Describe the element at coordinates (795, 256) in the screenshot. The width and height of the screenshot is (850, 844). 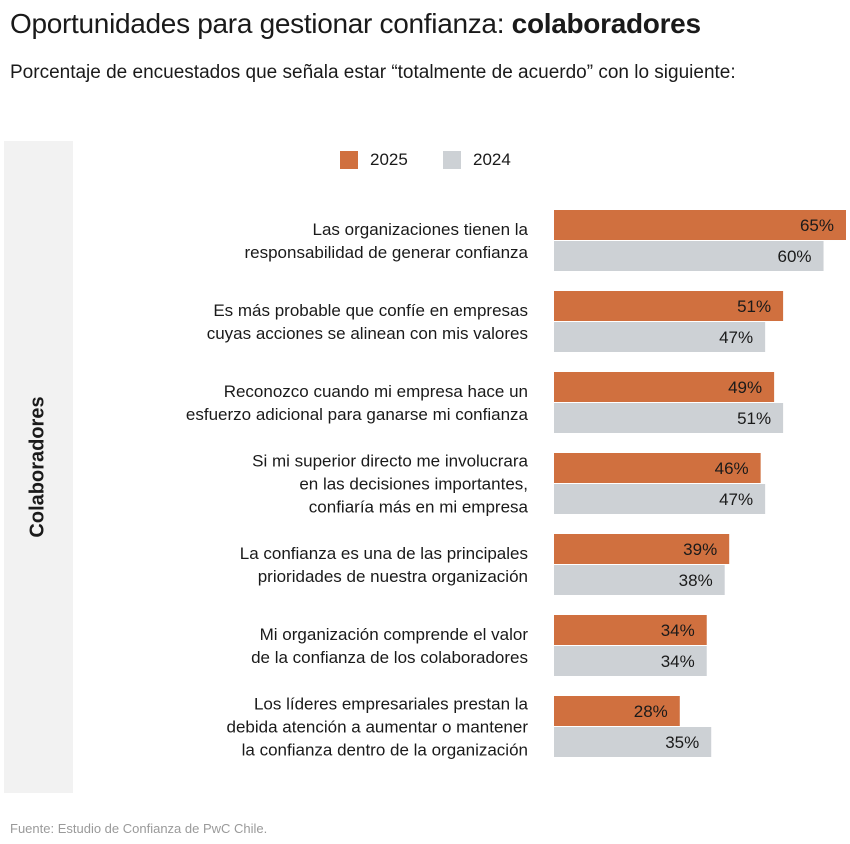
I see `data-label-2024: 60%` at that location.